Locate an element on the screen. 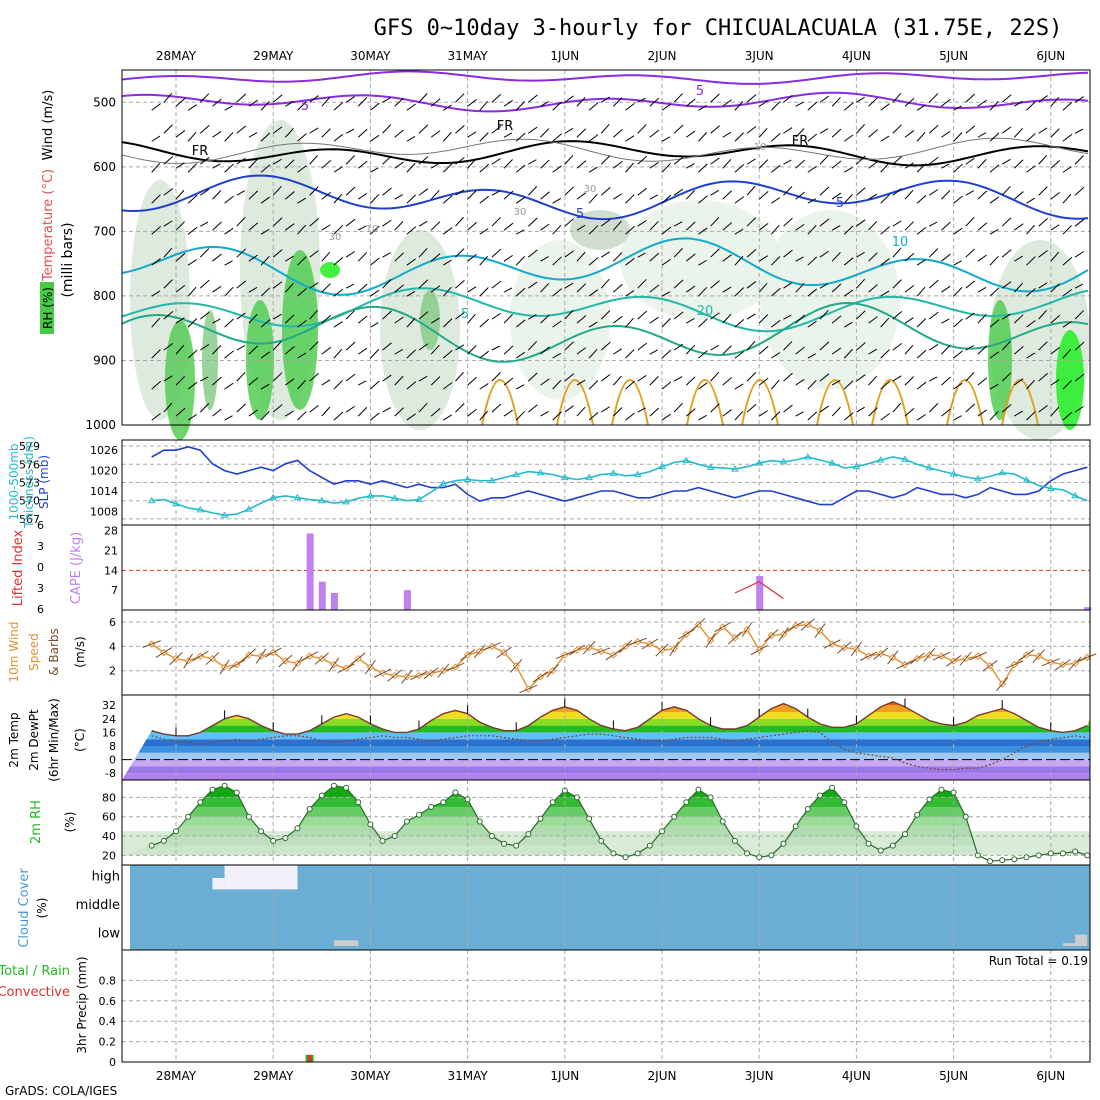 The width and height of the screenshot is (1100, 1100). contour-label: 30 is located at coordinates (590, 189).